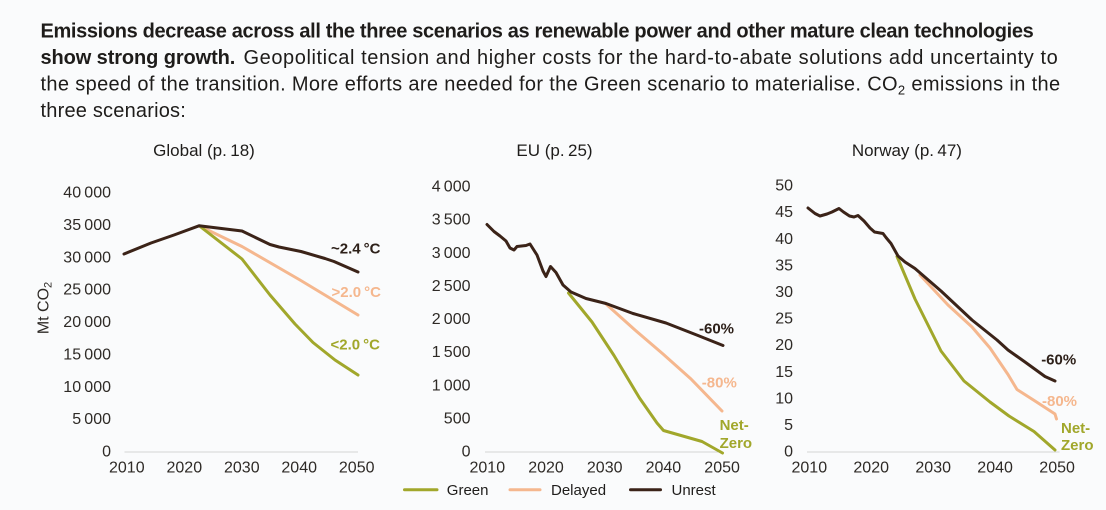 The height and width of the screenshot is (510, 1106). I want to click on svg-text: 15 000, so click(87, 354).